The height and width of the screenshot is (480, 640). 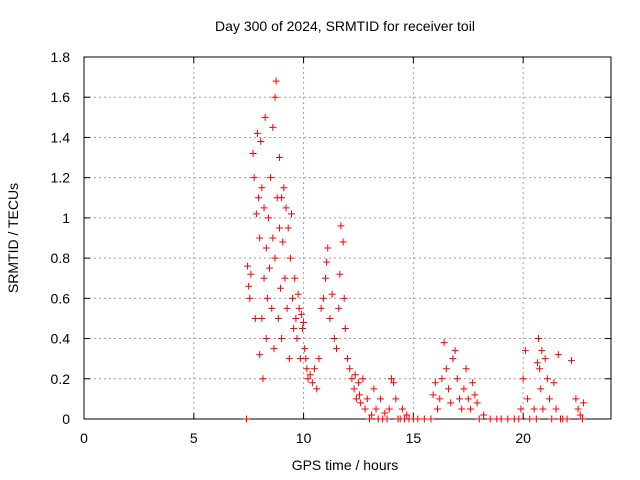 What do you see at coordinates (61, 178) in the screenshot?
I see `y-tick-label: 1.2` at bounding box center [61, 178].